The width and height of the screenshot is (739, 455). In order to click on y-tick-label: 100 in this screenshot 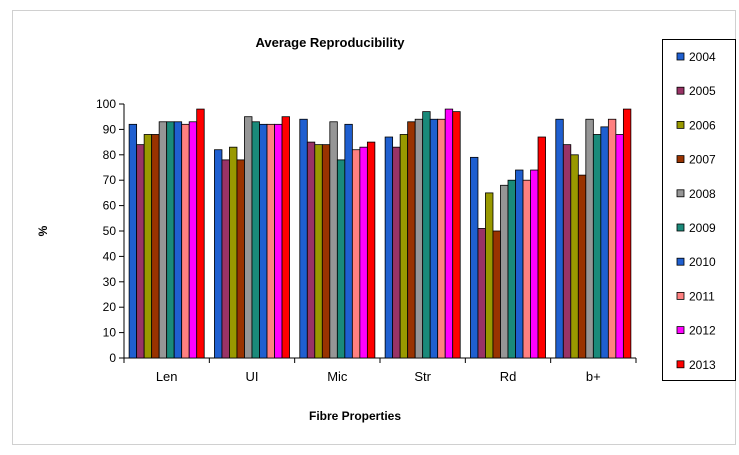, I will do `click(106, 104)`.